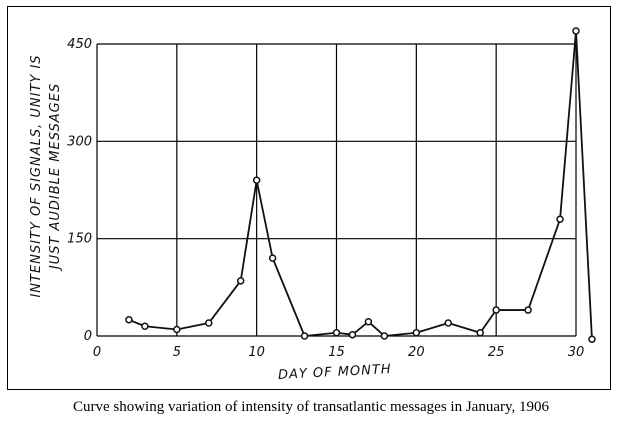 This screenshot has width=622, height=428. What do you see at coordinates (79, 141) in the screenshot?
I see `y-tick-label: 300` at bounding box center [79, 141].